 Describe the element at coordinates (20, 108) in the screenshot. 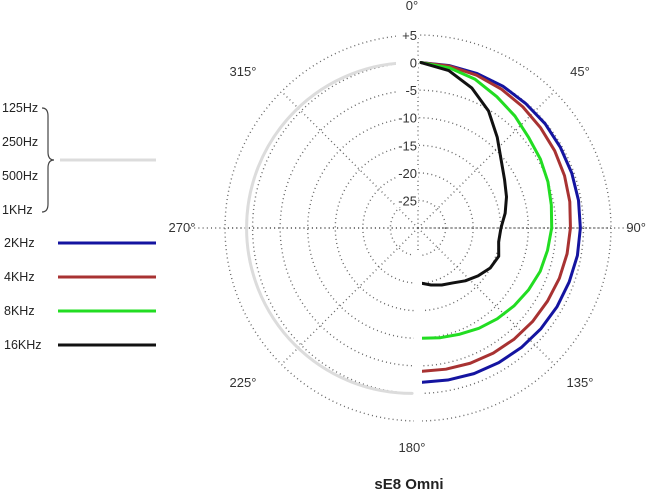

I see `legend-group-label: 125Hz` at that location.